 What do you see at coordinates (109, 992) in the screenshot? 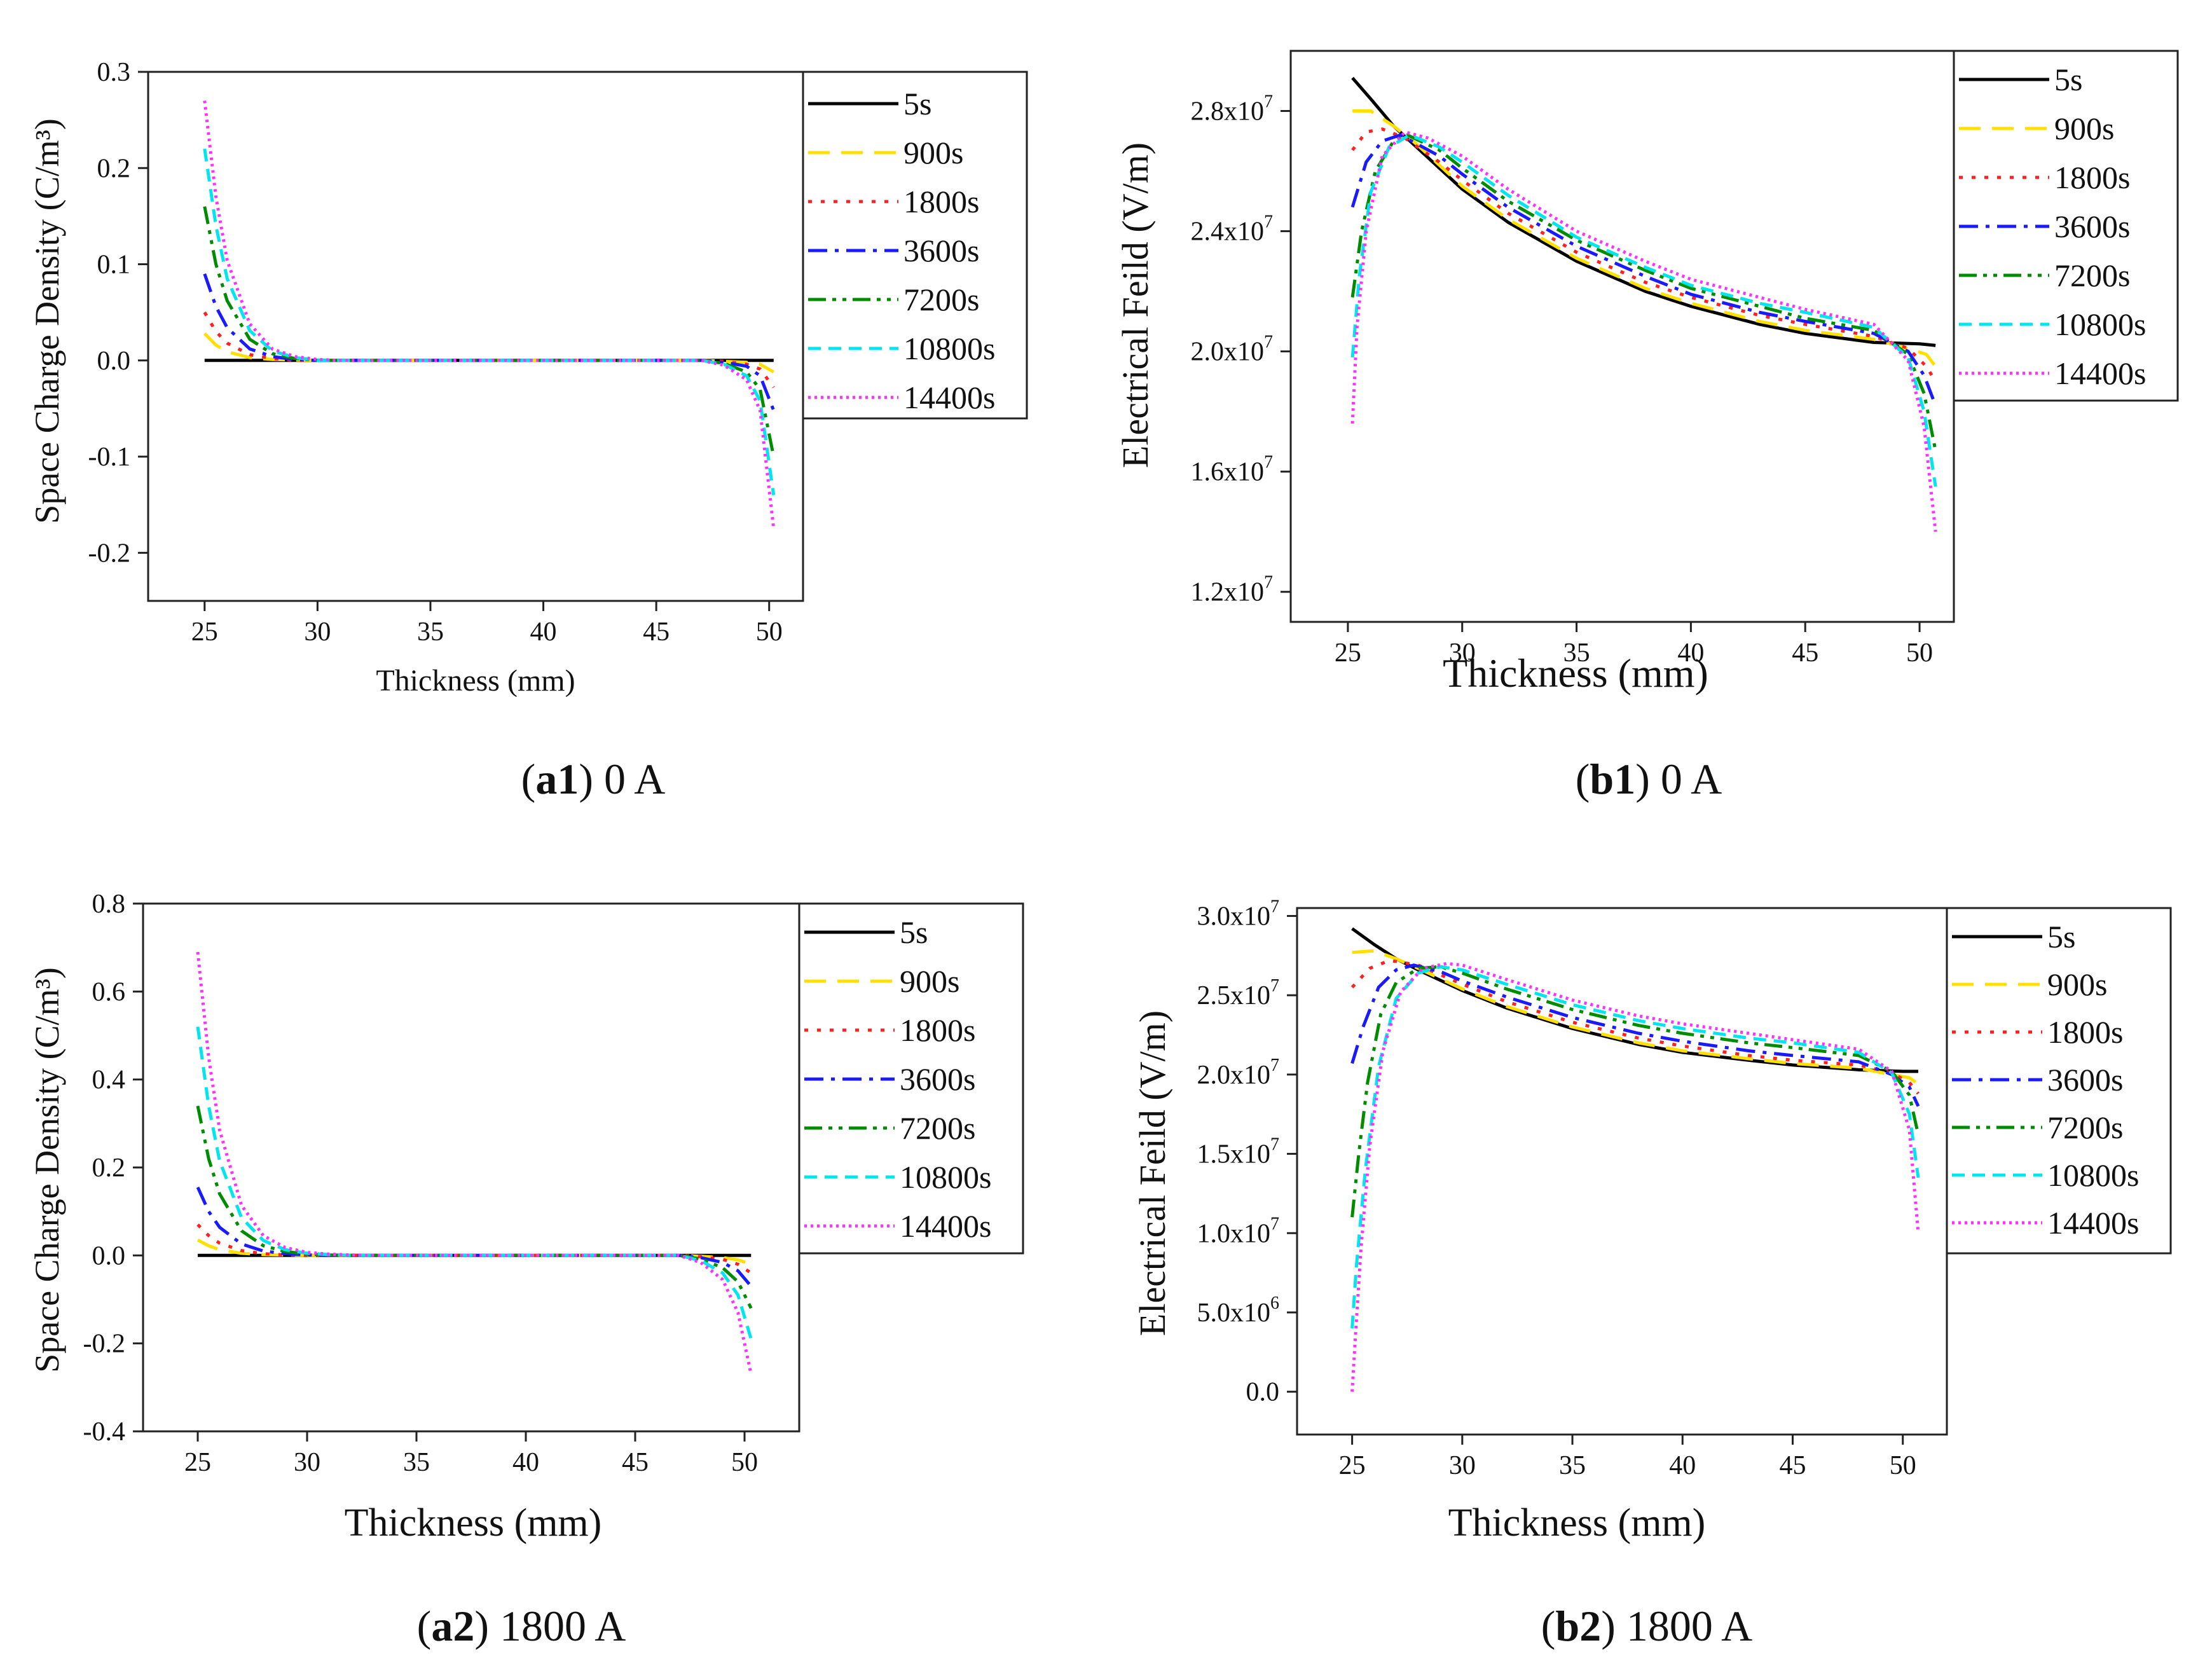
I see `y-tick-label: 0.6` at bounding box center [109, 992].